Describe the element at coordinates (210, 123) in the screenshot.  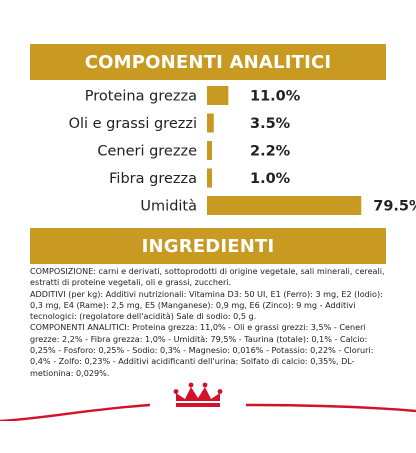
I see `bar-oli-e-grassi-grezzi` at that location.